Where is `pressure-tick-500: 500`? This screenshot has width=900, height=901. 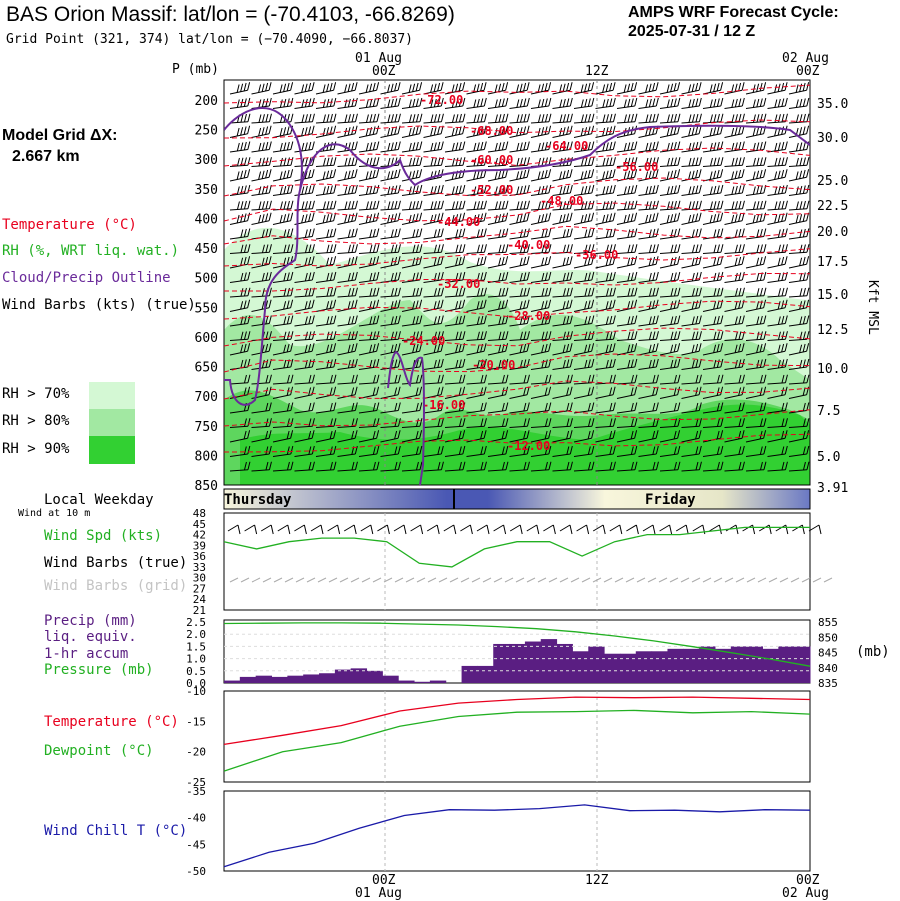 pressure-tick-500: 500 is located at coordinates (206, 279).